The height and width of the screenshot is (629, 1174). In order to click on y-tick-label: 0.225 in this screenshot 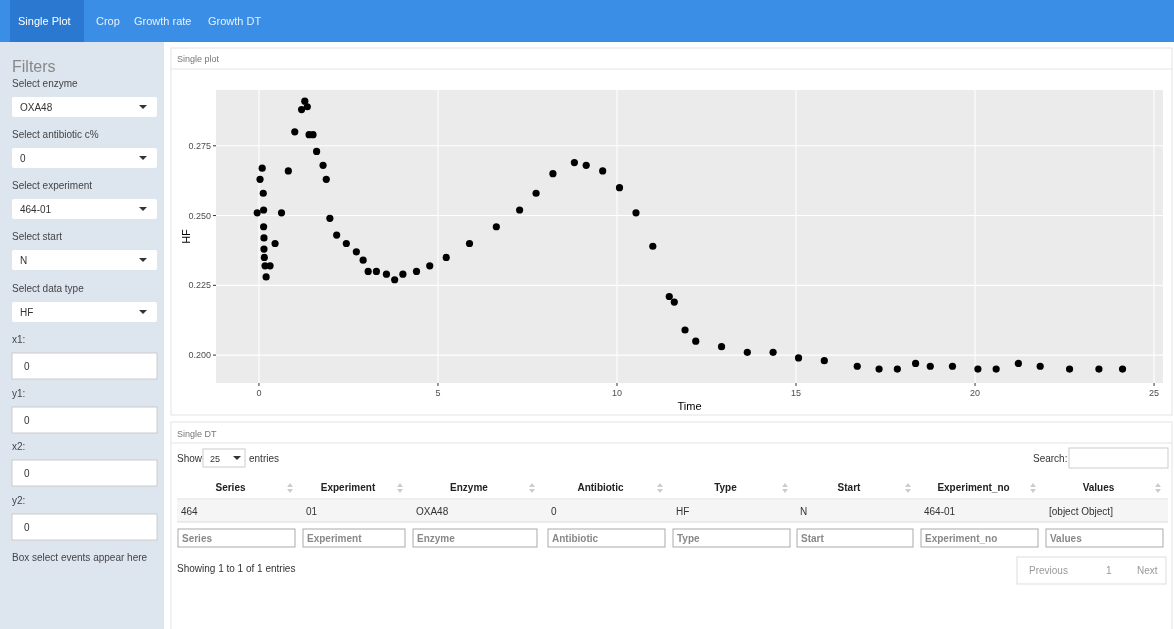, I will do `click(199, 285)`.